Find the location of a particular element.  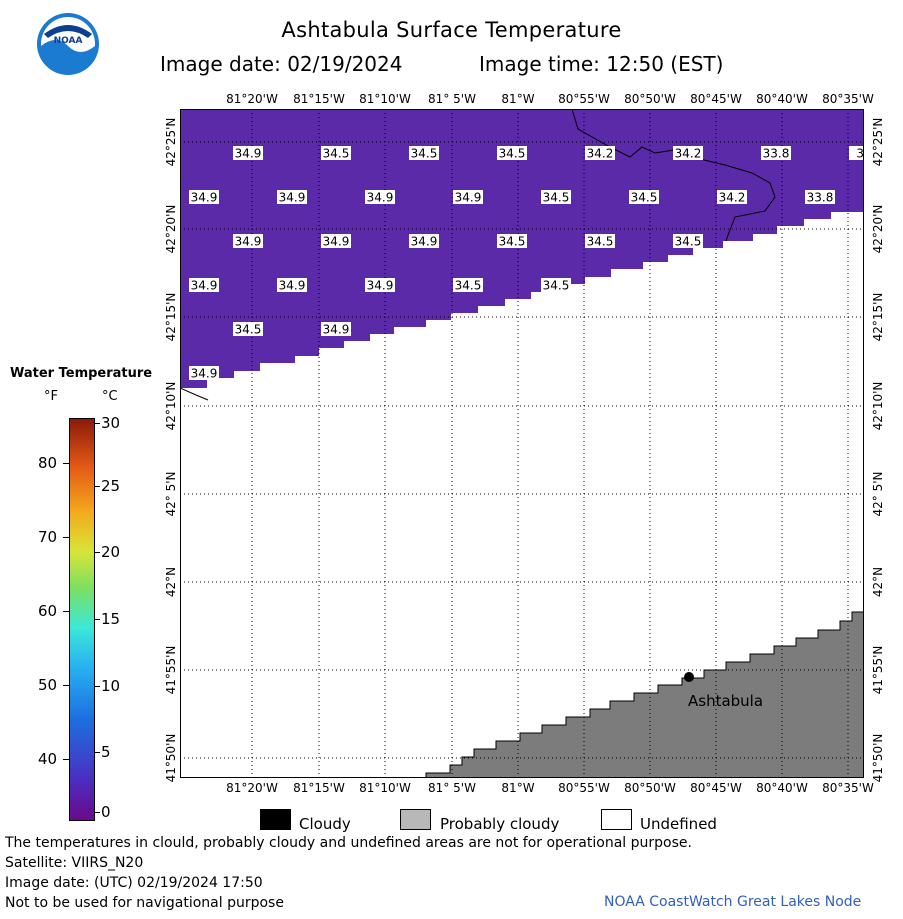

legend-title: Water Temperature is located at coordinates (81, 373).